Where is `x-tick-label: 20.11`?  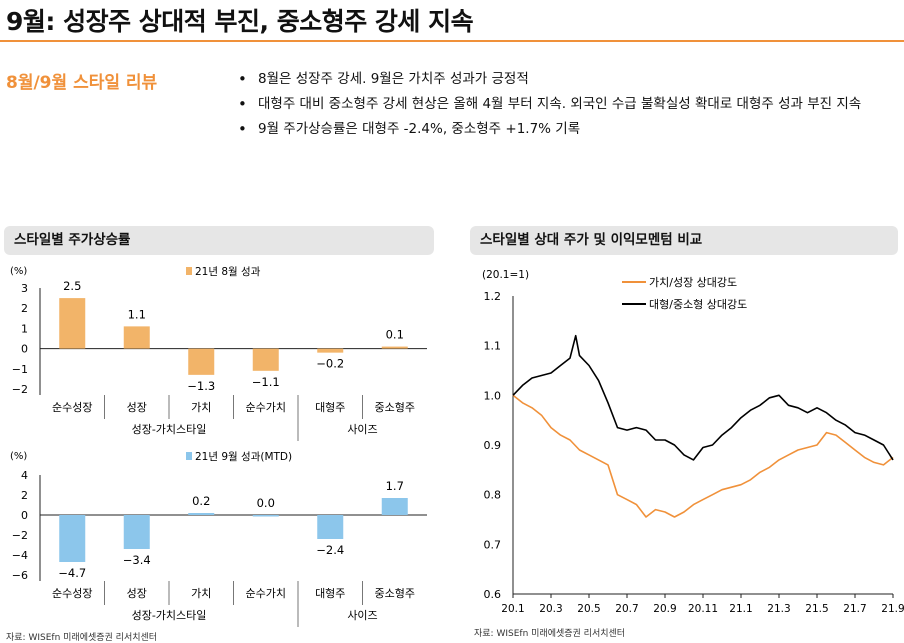 x-tick-label: 20.11 is located at coordinates (703, 609).